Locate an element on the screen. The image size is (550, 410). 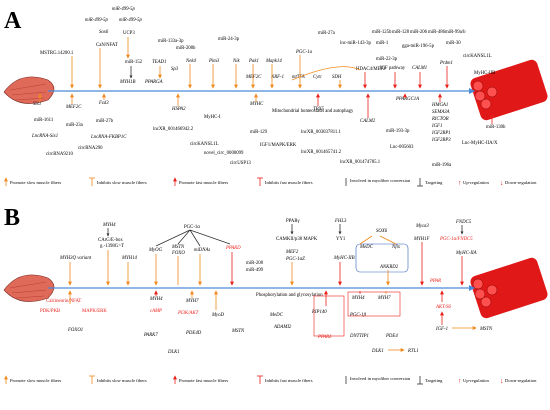
a-mir129: miR-129 is located at coordinates (259, 132).